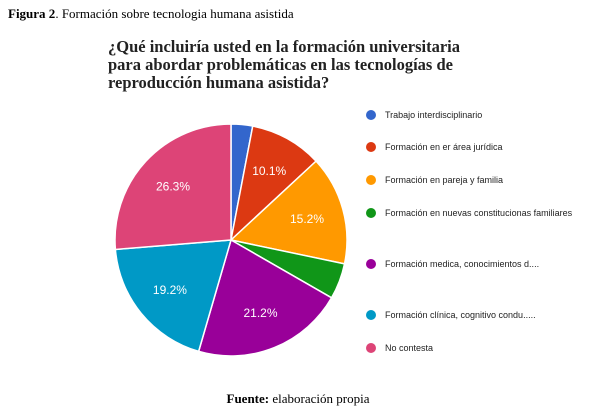  What do you see at coordinates (248, 398) in the screenshot?
I see `source-label: Fuente:` at bounding box center [248, 398].